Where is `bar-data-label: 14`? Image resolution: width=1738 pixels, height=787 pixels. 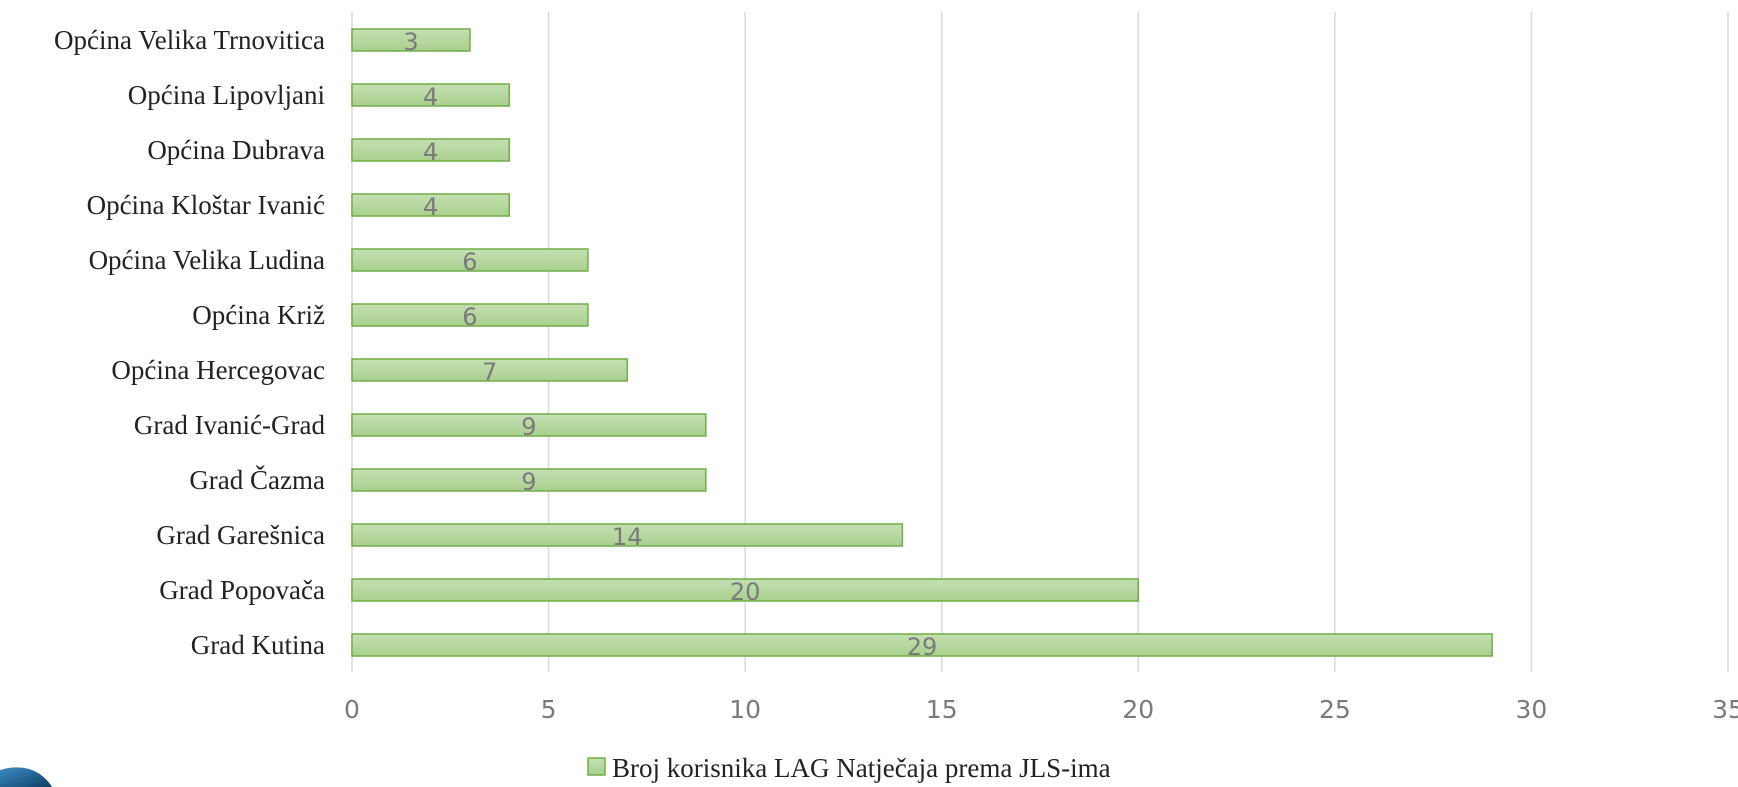 bar-data-label: 14 is located at coordinates (627, 537).